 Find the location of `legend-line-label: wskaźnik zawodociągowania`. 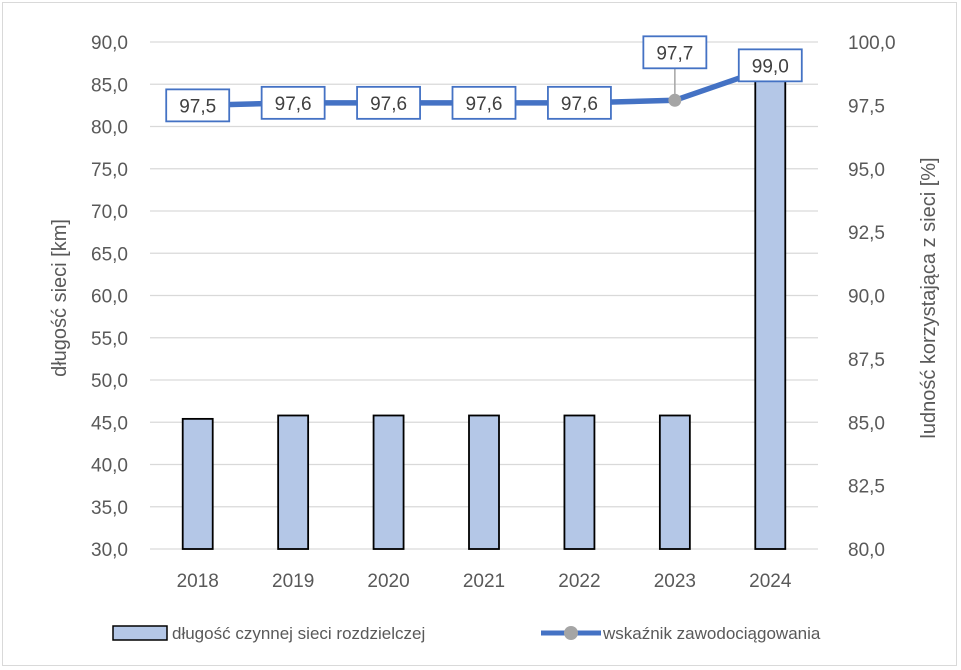

legend-line-label: wskaźnik zawodociągowania is located at coordinates (711, 633).